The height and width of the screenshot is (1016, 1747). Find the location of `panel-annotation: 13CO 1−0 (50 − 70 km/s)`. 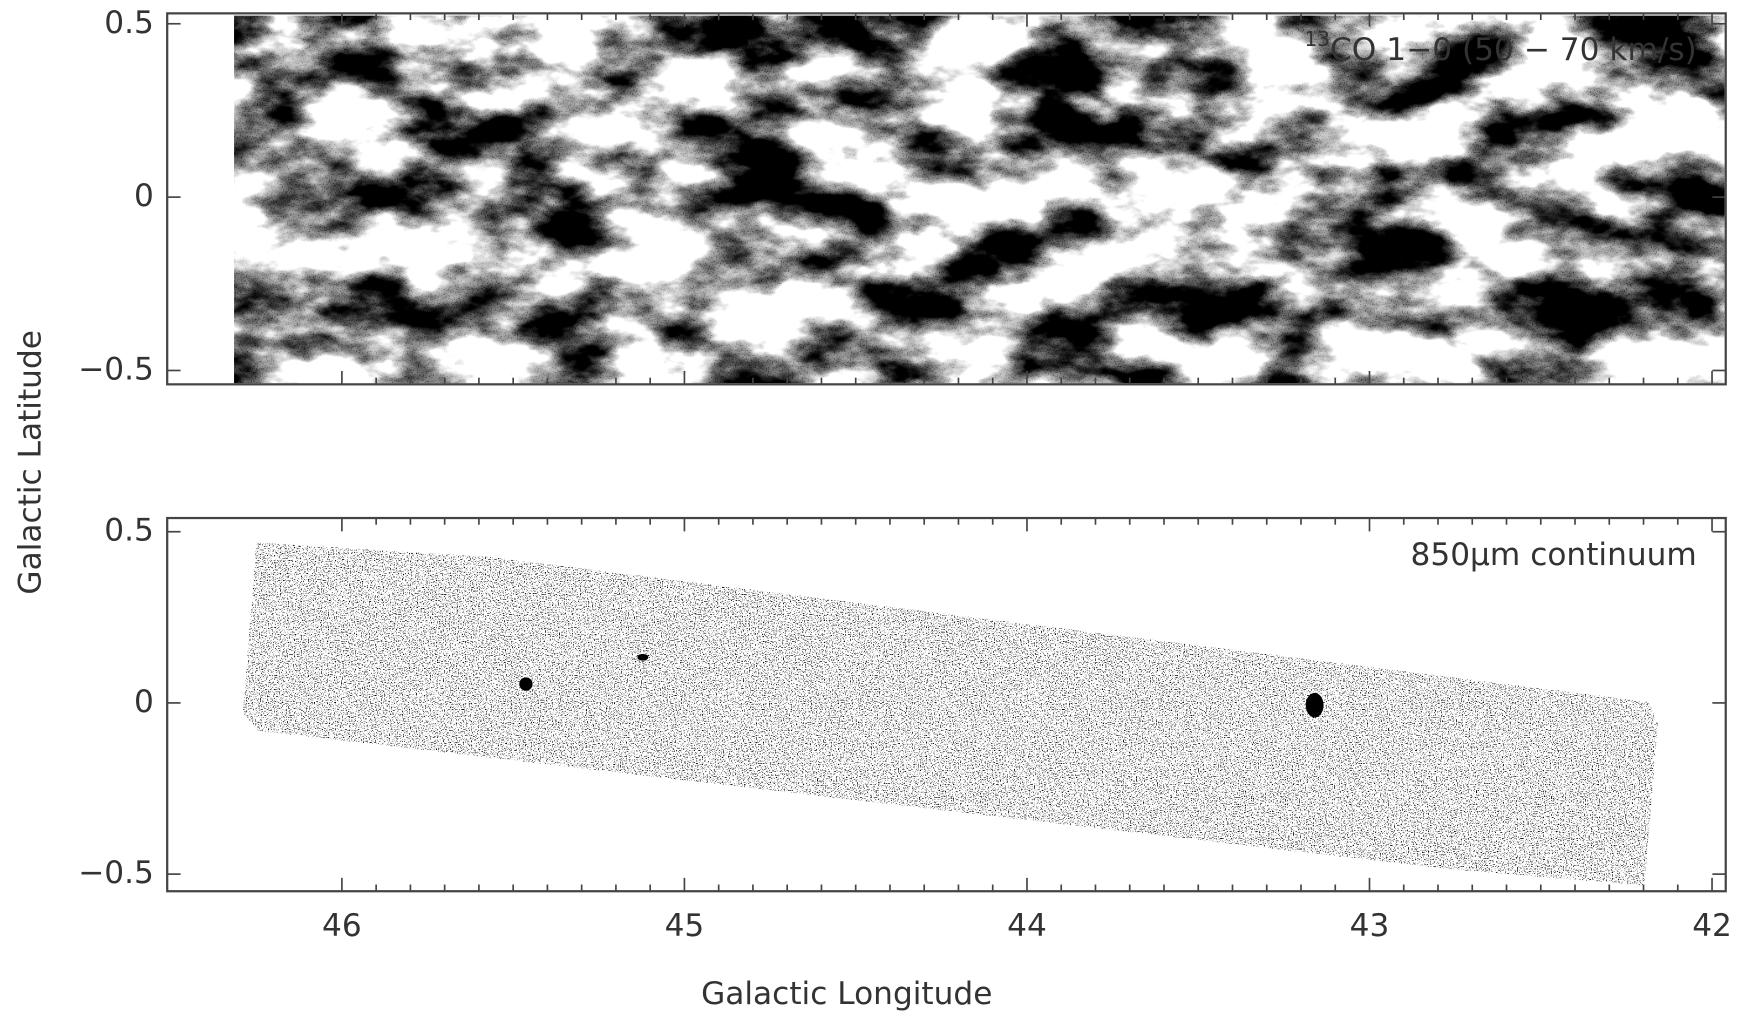

panel-annotation: 13CO 1−0 (50 − 70 km/s) is located at coordinates (1501, 48).